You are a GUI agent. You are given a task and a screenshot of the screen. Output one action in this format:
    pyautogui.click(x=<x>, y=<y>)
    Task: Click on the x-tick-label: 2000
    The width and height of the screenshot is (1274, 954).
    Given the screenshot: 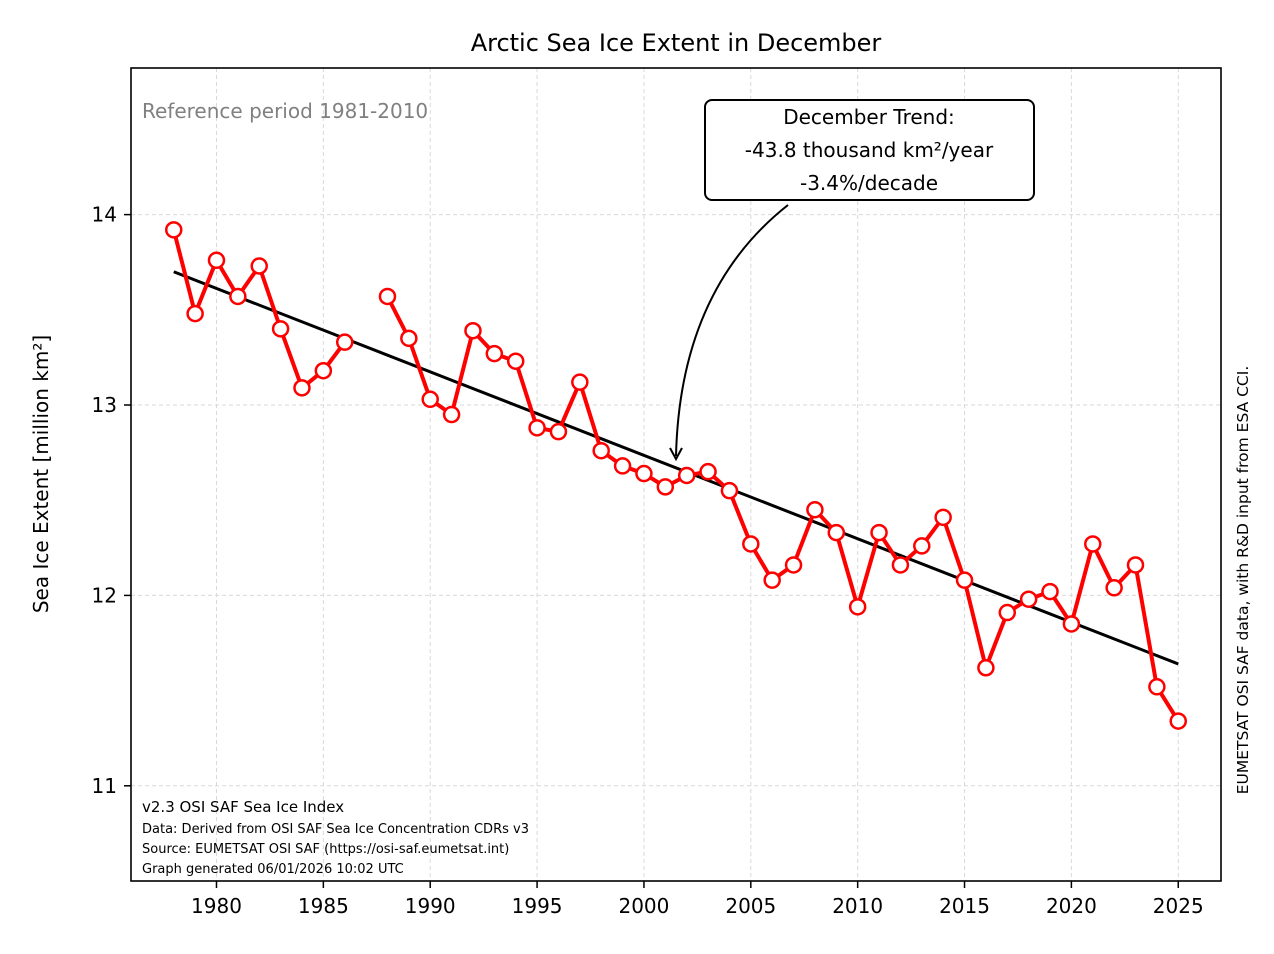 What is the action you would take?
    pyautogui.click(x=643, y=906)
    